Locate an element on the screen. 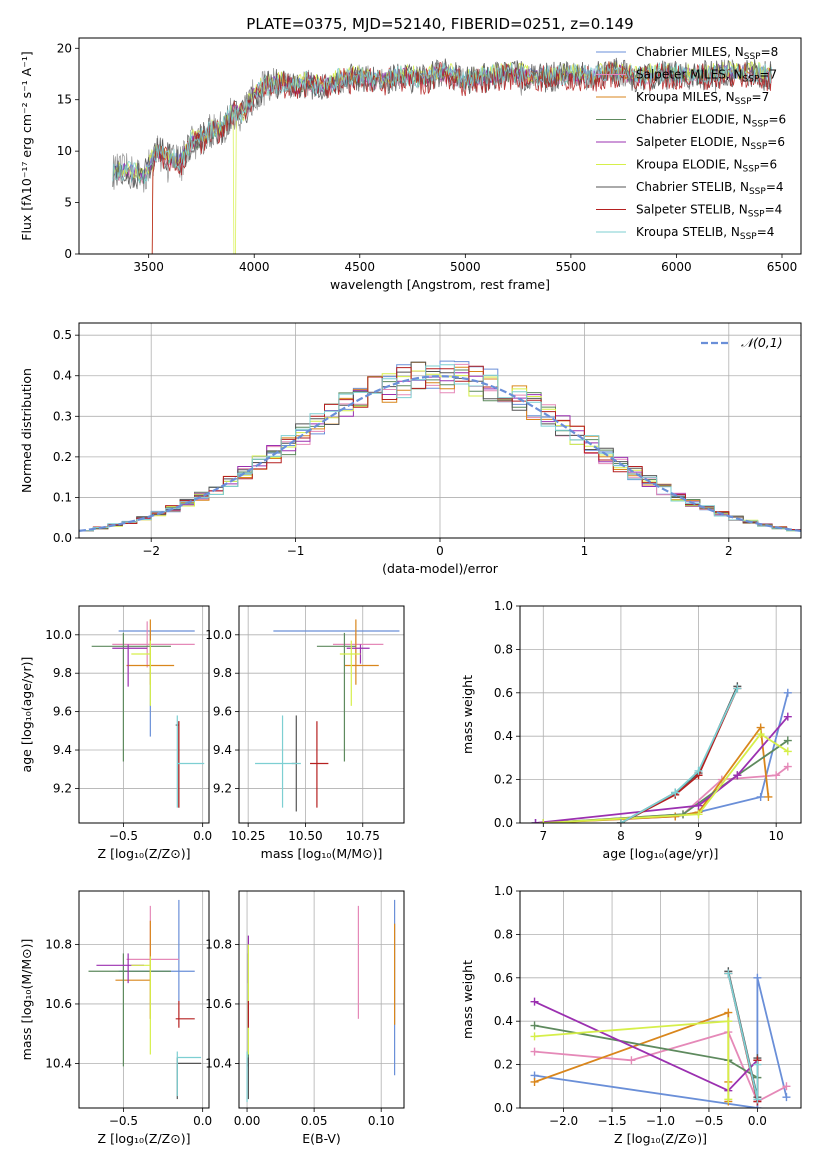 The width and height of the screenshot is (819, 1170). x-tick-label: 10.25 is located at coordinates (248, 836).